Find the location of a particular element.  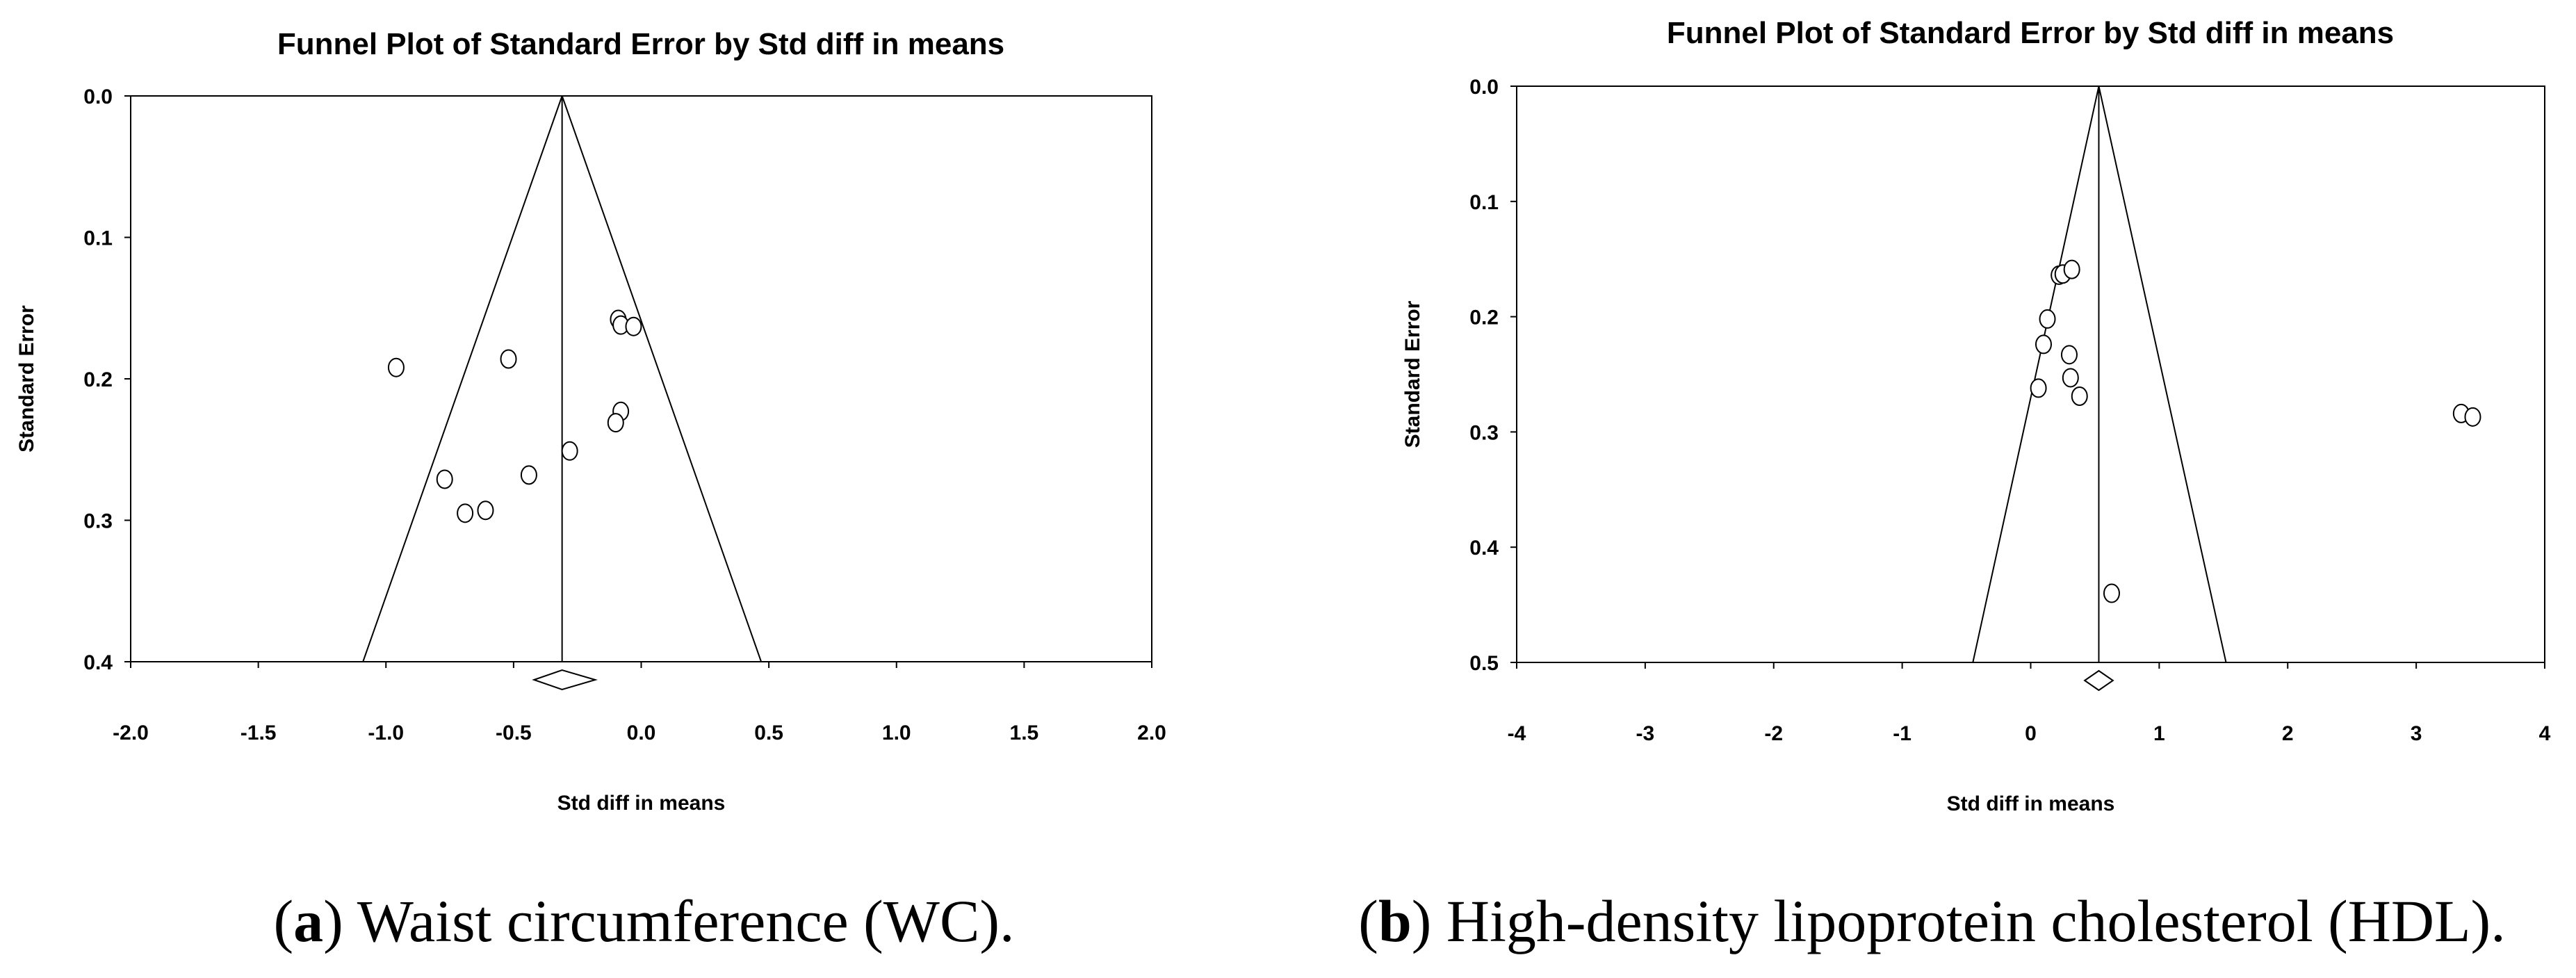

x-tick-label: 1.5 is located at coordinates (1024, 733).